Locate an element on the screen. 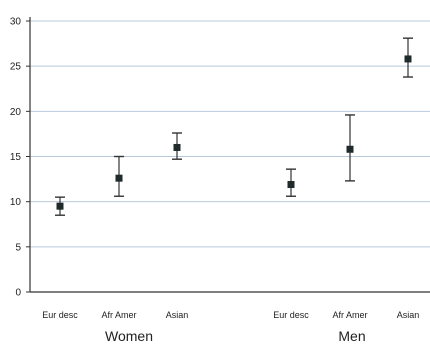 This screenshot has width=430, height=344. group-label: Women is located at coordinates (129, 336).